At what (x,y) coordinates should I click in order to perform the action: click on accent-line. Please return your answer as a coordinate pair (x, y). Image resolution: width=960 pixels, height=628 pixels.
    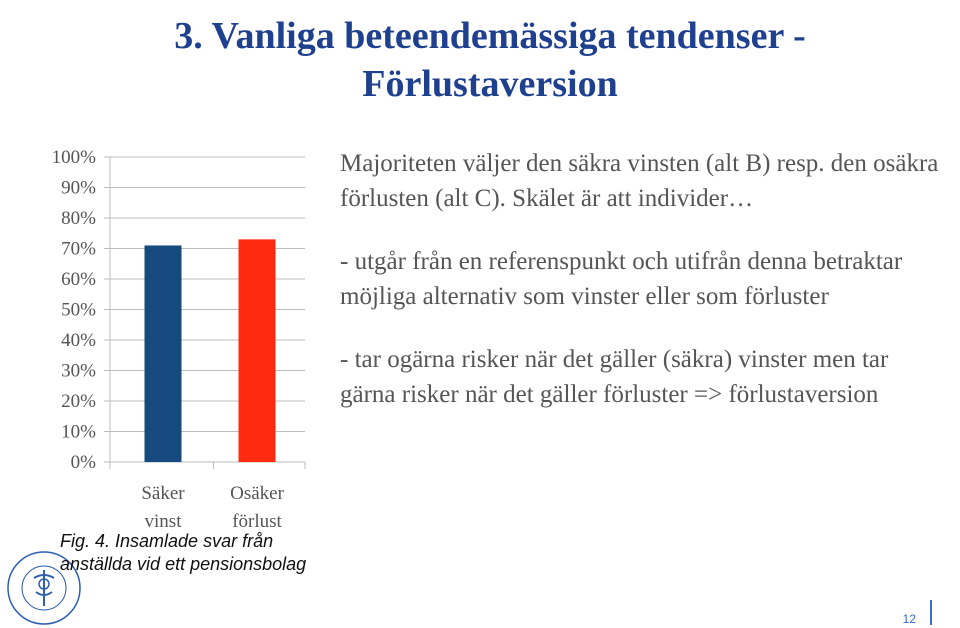
    Looking at the image, I should click on (931, 612).